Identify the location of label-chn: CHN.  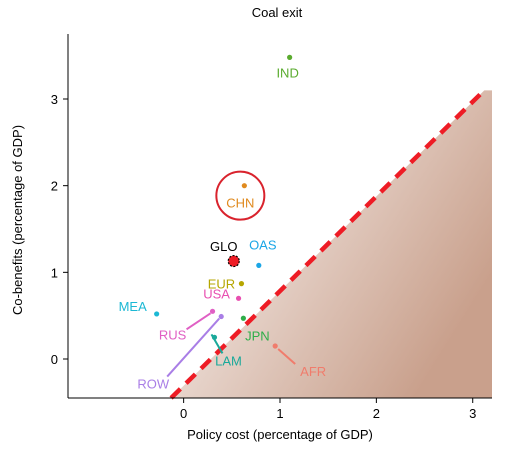
(240, 203).